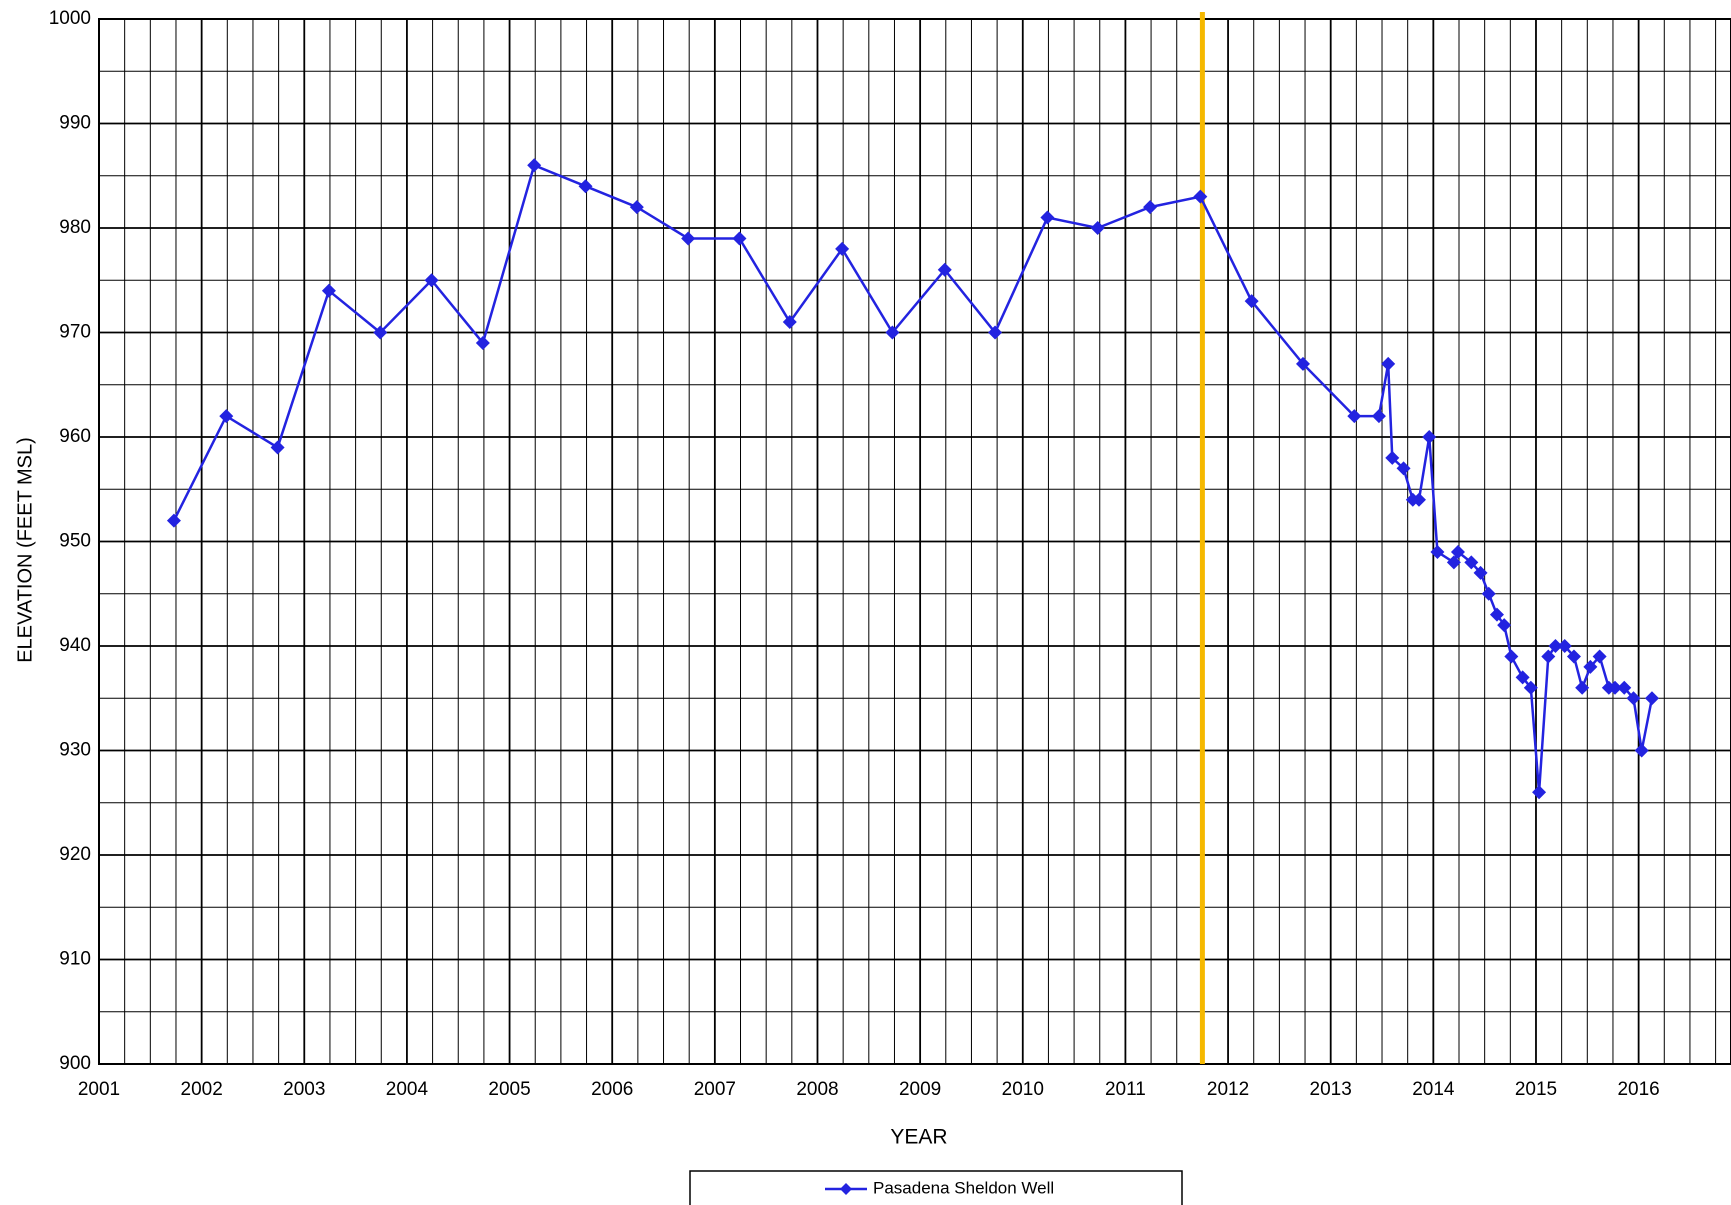 This screenshot has height=1205, width=1731. What do you see at coordinates (963, 1187) in the screenshot?
I see `legend-label: Pasadena Sheldon Well` at bounding box center [963, 1187].